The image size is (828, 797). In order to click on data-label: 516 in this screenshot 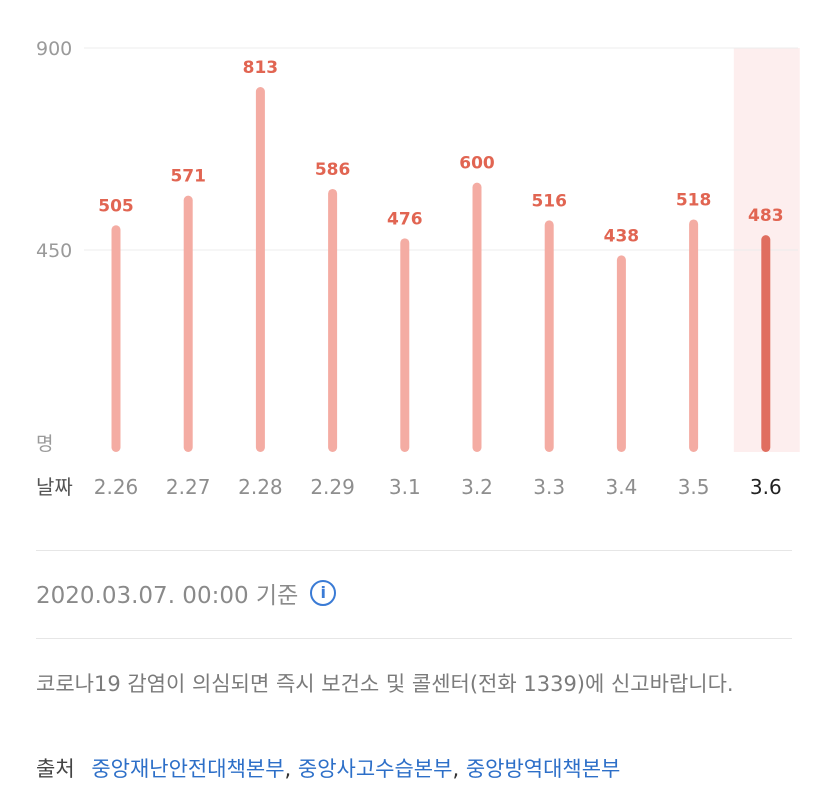, I will do `click(549, 201)`.